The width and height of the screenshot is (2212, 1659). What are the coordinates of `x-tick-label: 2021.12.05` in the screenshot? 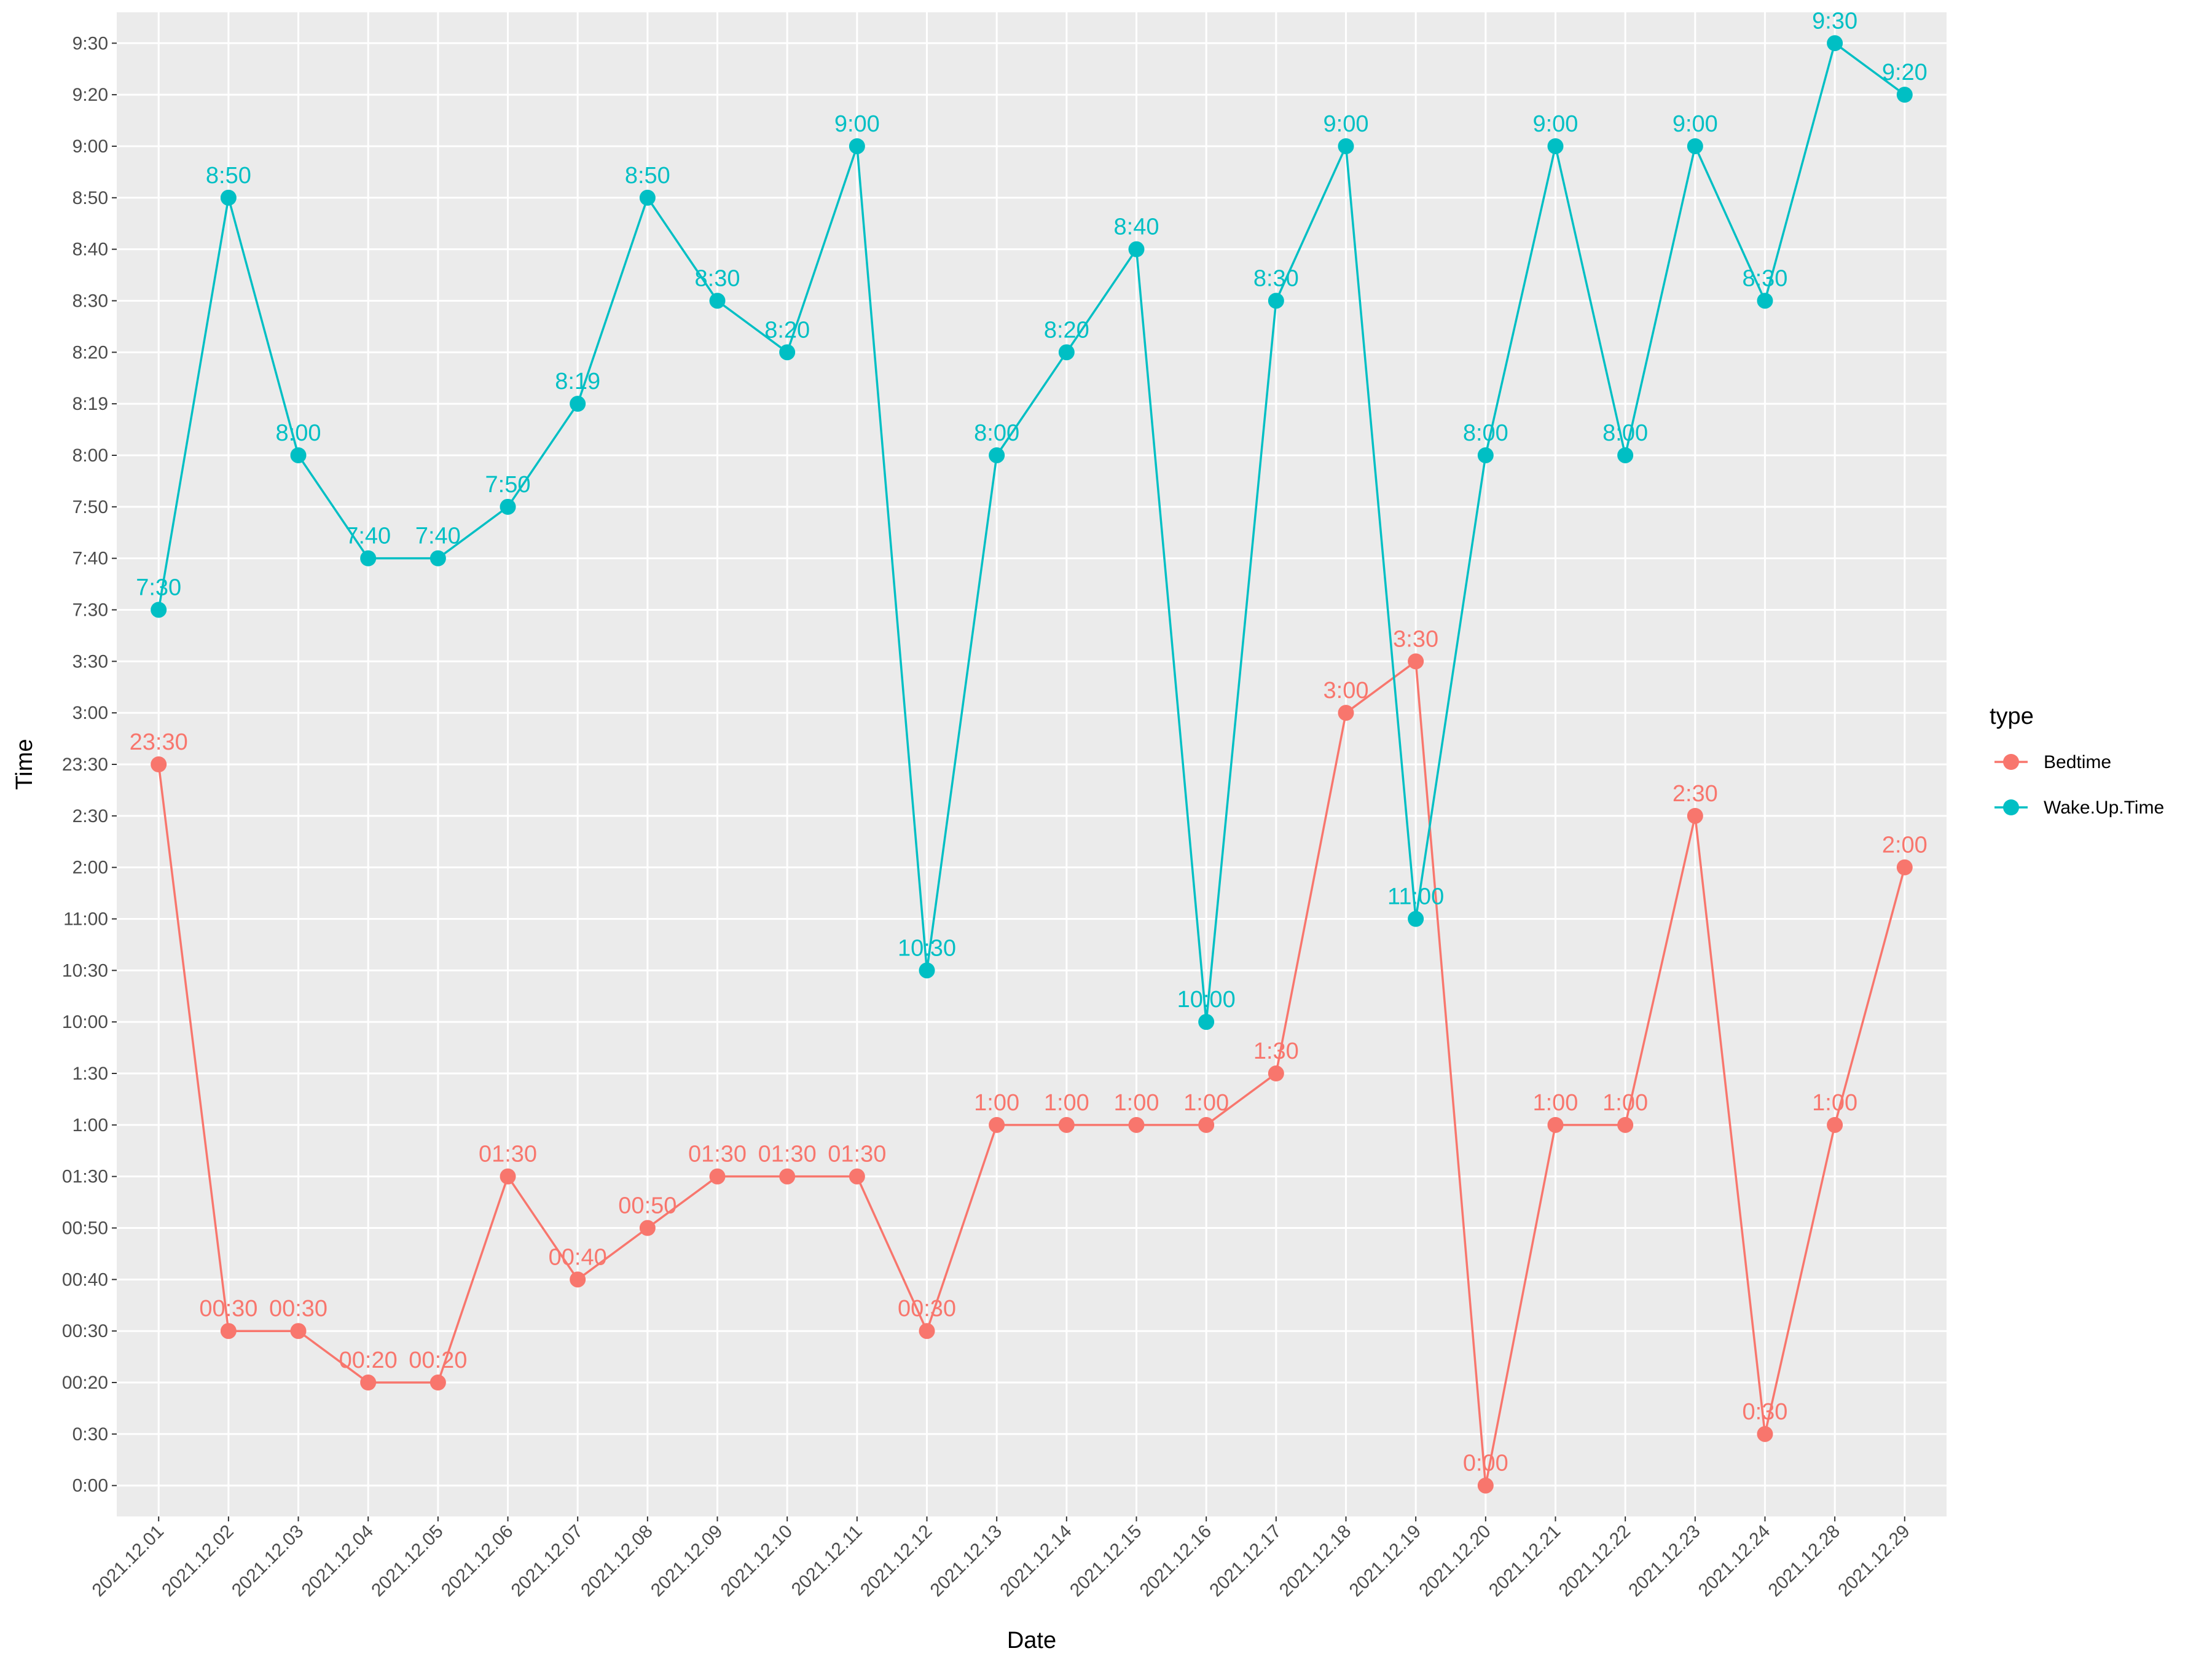 It's located at (407, 1561).